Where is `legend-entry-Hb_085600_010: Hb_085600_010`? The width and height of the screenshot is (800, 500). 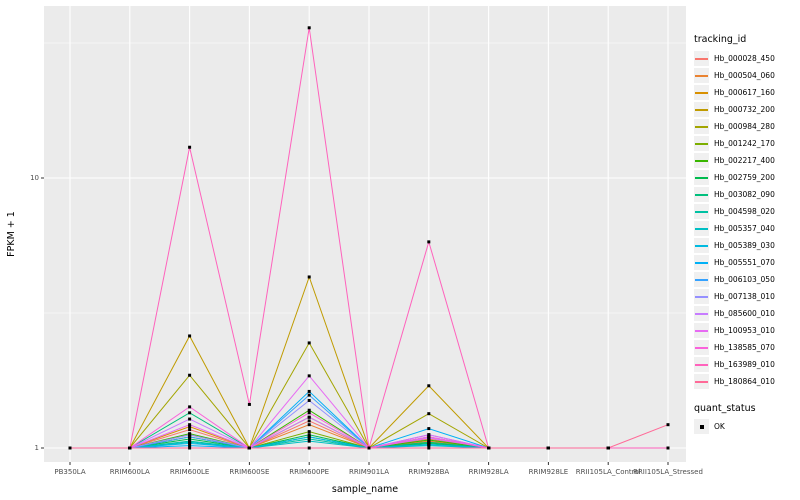
legend-entry-Hb_085600_010: Hb_085600_010 is located at coordinates (734, 313).